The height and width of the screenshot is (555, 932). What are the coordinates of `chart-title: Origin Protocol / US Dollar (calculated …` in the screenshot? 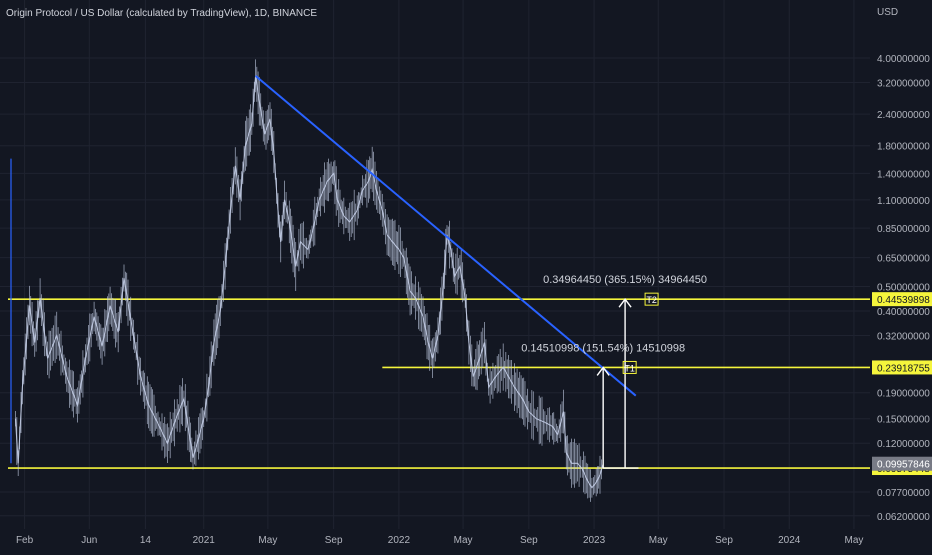 It's located at (161, 13).